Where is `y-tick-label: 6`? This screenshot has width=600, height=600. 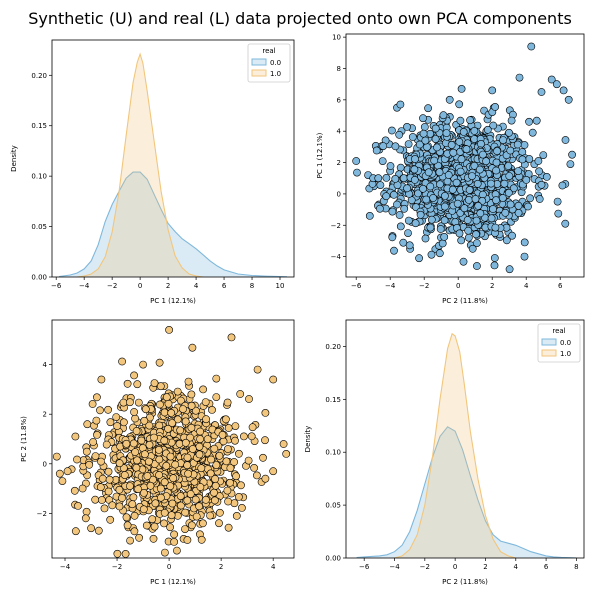
y-tick-label: 6 is located at coordinates (339, 100).